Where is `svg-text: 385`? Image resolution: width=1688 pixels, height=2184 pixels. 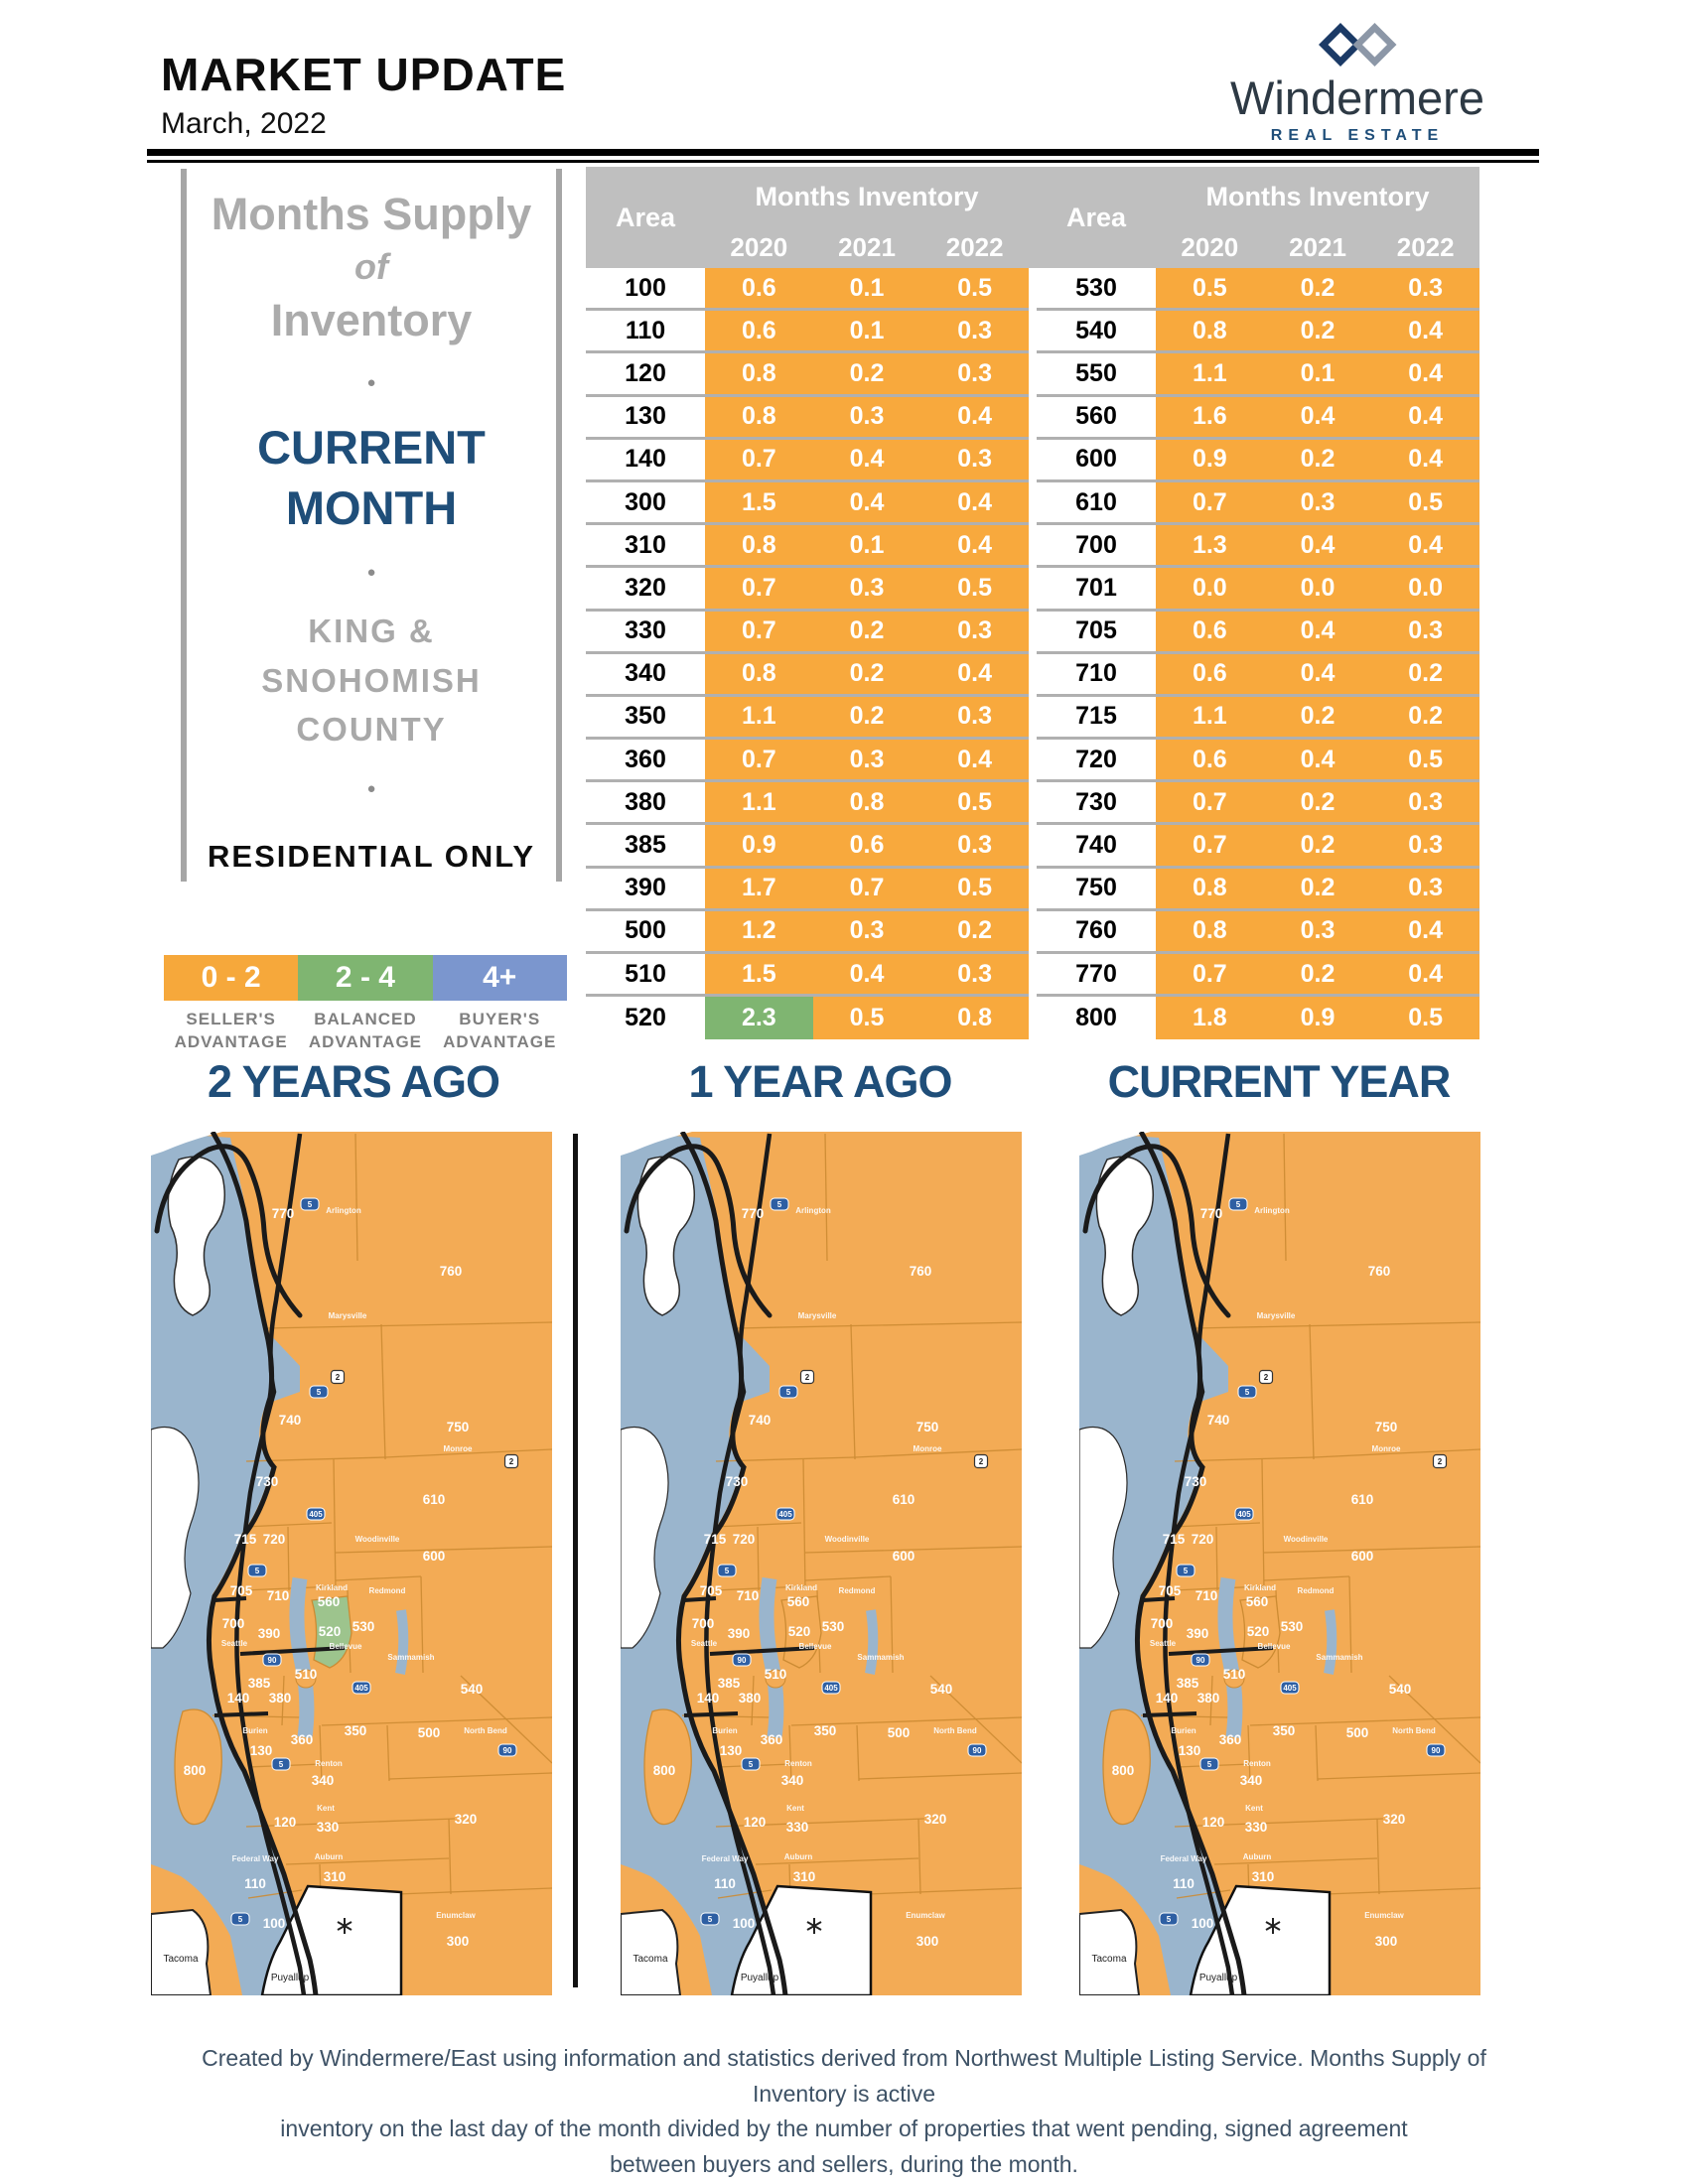 svg-text: 385 is located at coordinates (259, 1683).